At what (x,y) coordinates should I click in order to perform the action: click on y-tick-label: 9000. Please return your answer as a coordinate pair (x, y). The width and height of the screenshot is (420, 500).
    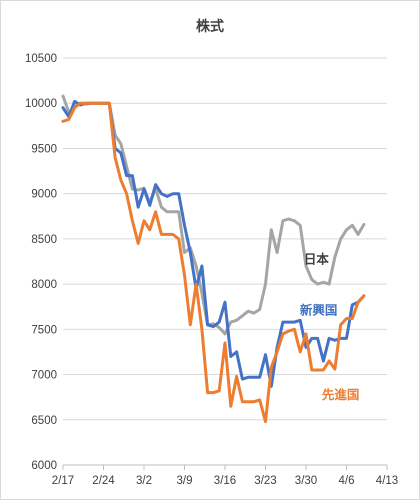
    Looking at the image, I should click on (44, 195).